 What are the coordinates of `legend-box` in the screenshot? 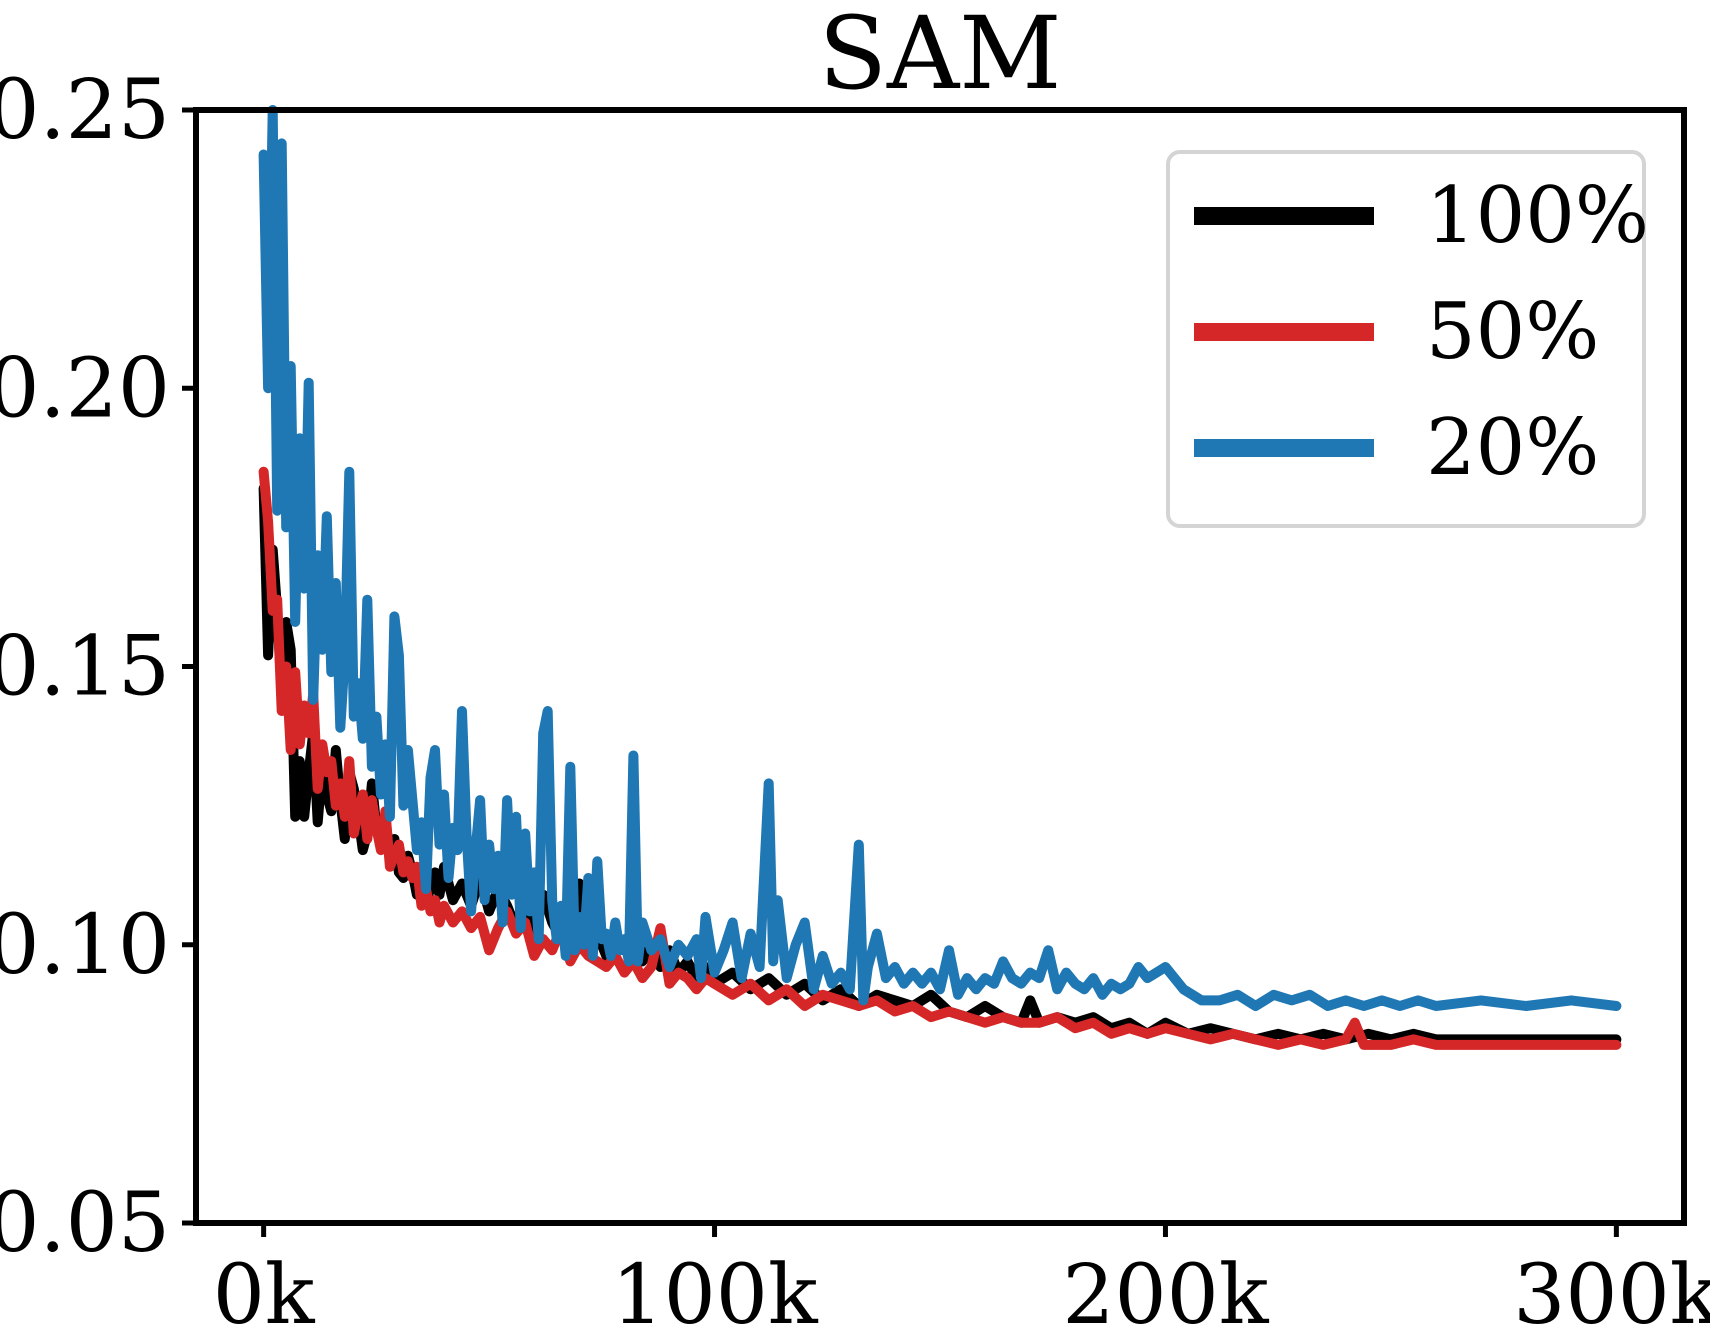 It's located at (1406, 339).